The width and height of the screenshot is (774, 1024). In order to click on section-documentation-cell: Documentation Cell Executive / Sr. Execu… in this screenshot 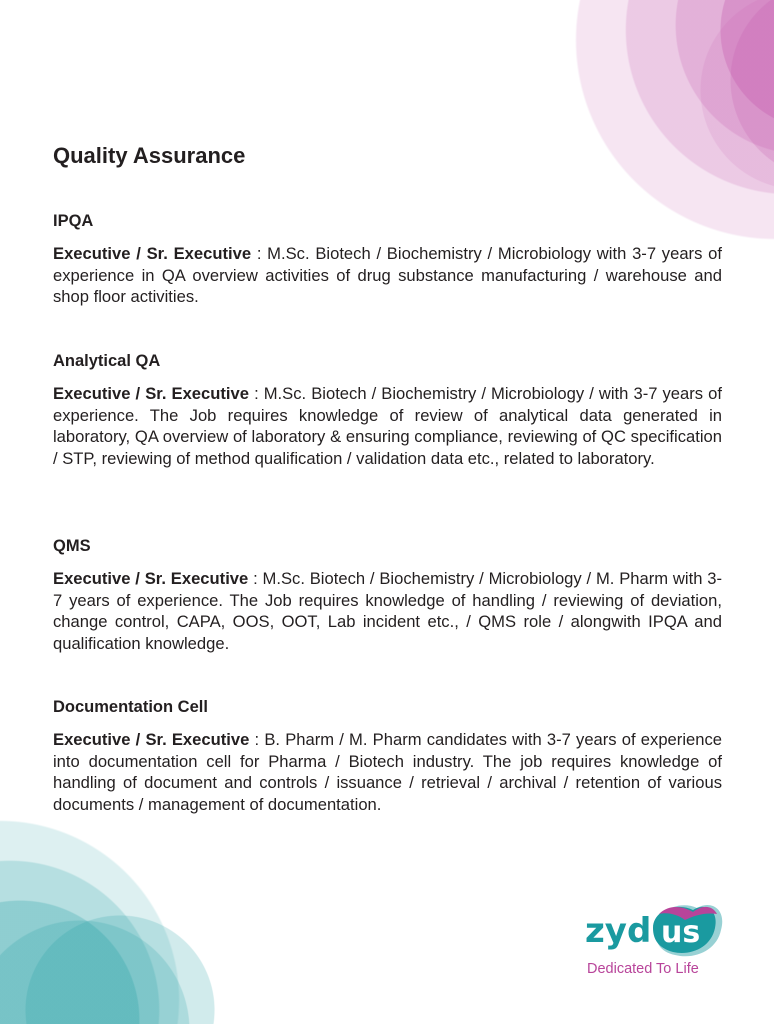, I will do `click(387, 756)`.